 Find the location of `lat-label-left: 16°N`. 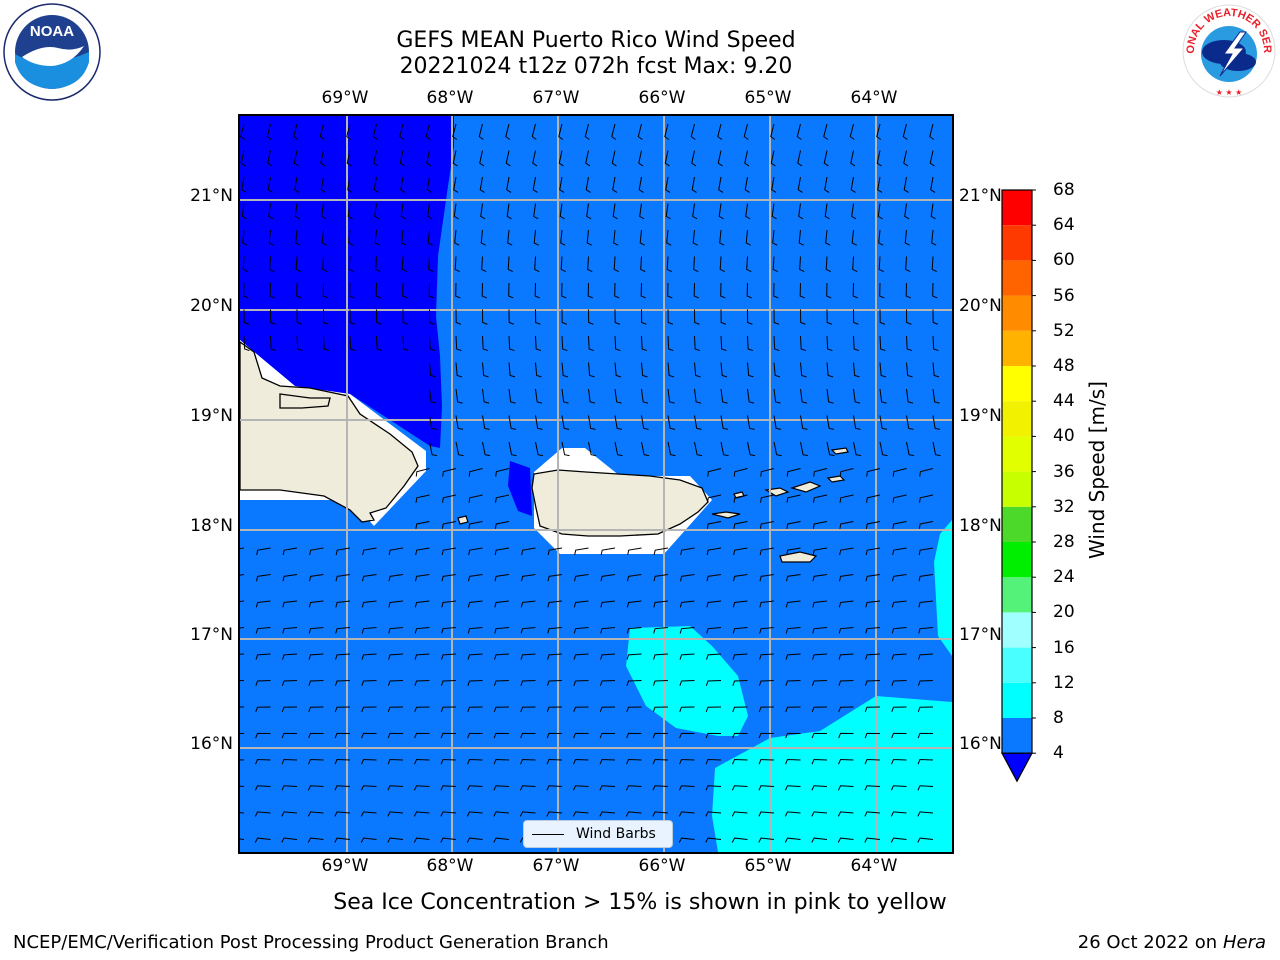

lat-label-left: 16°N is located at coordinates (211, 744).